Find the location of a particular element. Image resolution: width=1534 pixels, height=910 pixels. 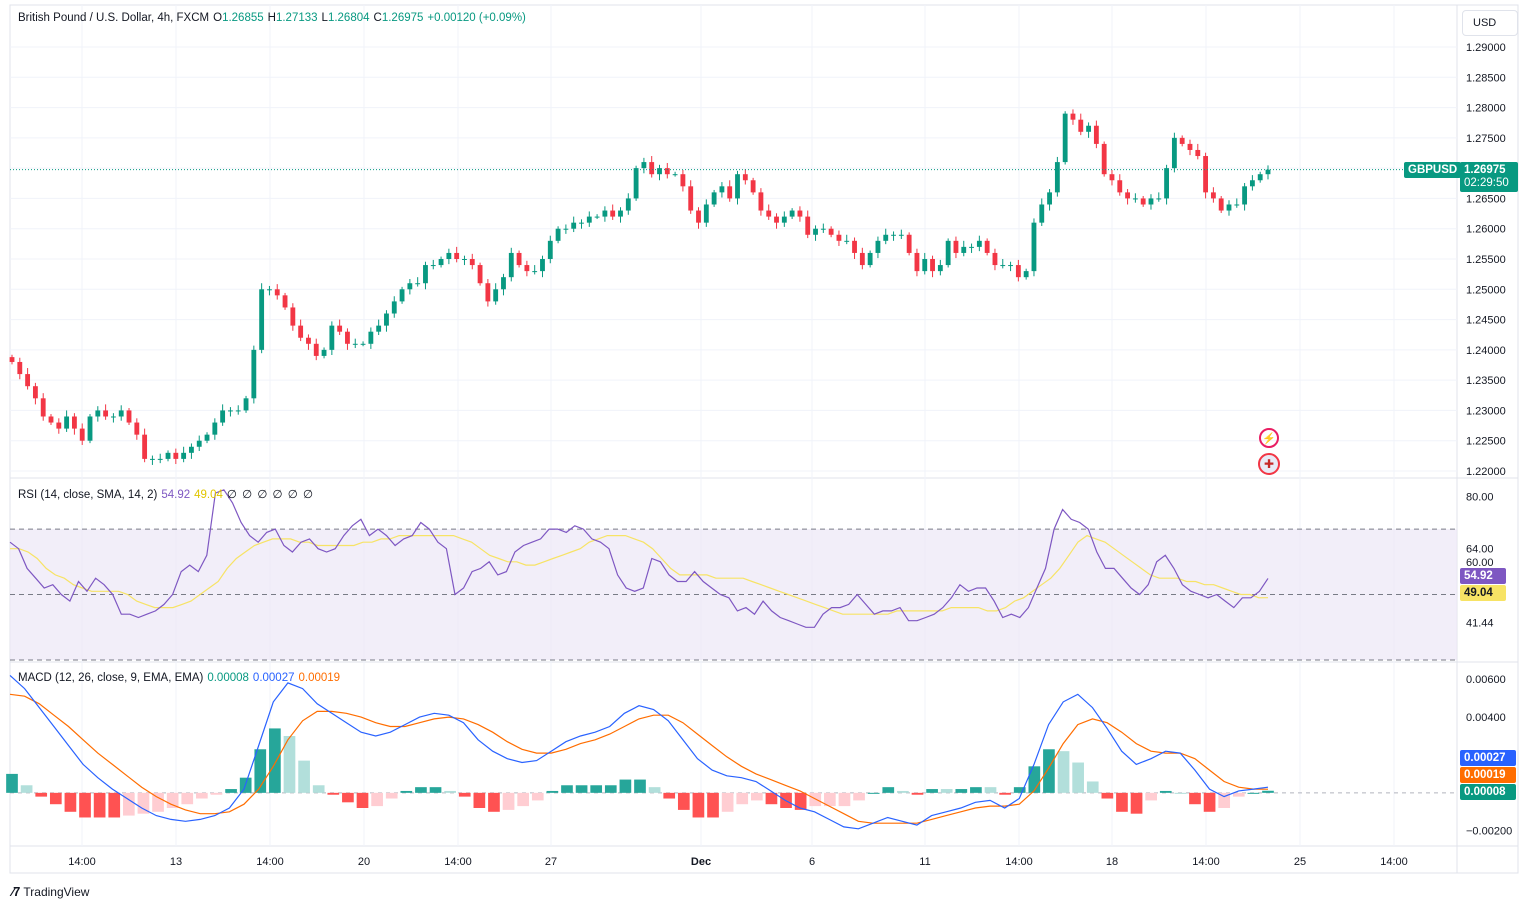

rsi-sma-line is located at coordinates (639, 574).